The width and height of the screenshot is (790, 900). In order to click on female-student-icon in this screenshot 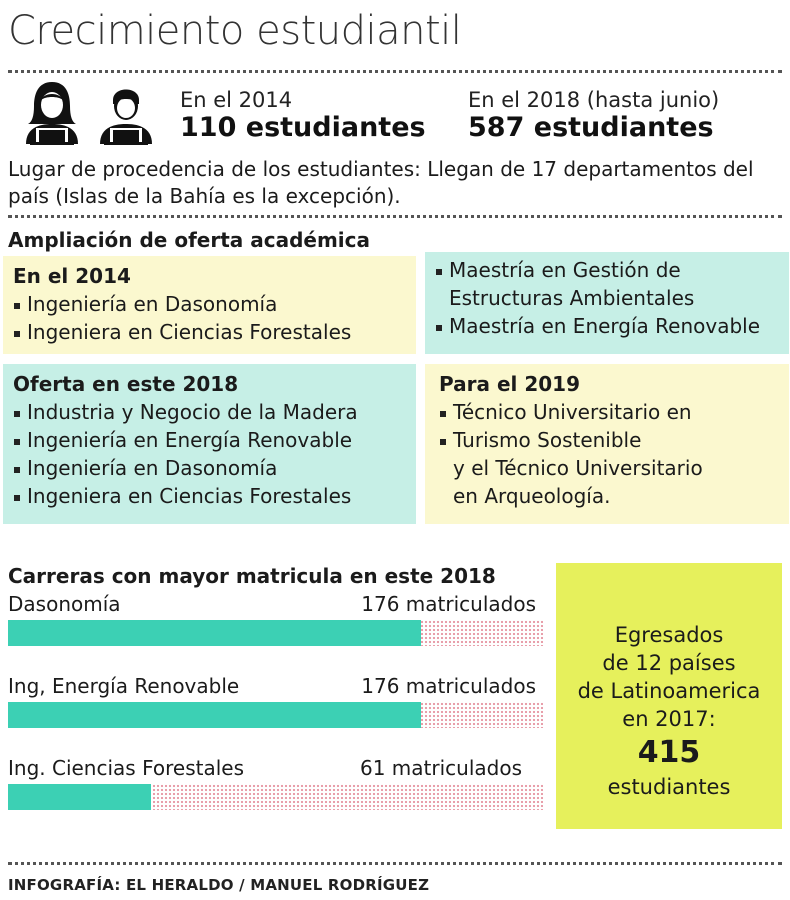, I will do `click(52, 113)`.